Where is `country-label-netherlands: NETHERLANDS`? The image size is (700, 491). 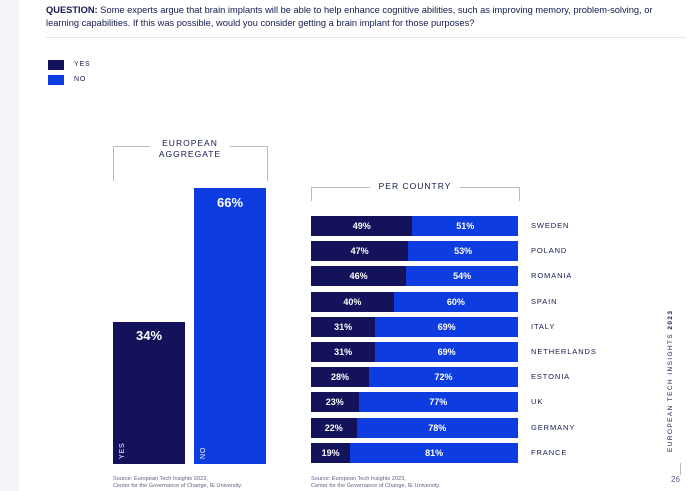
country-label-netherlands: NETHERLANDS is located at coordinates (564, 351).